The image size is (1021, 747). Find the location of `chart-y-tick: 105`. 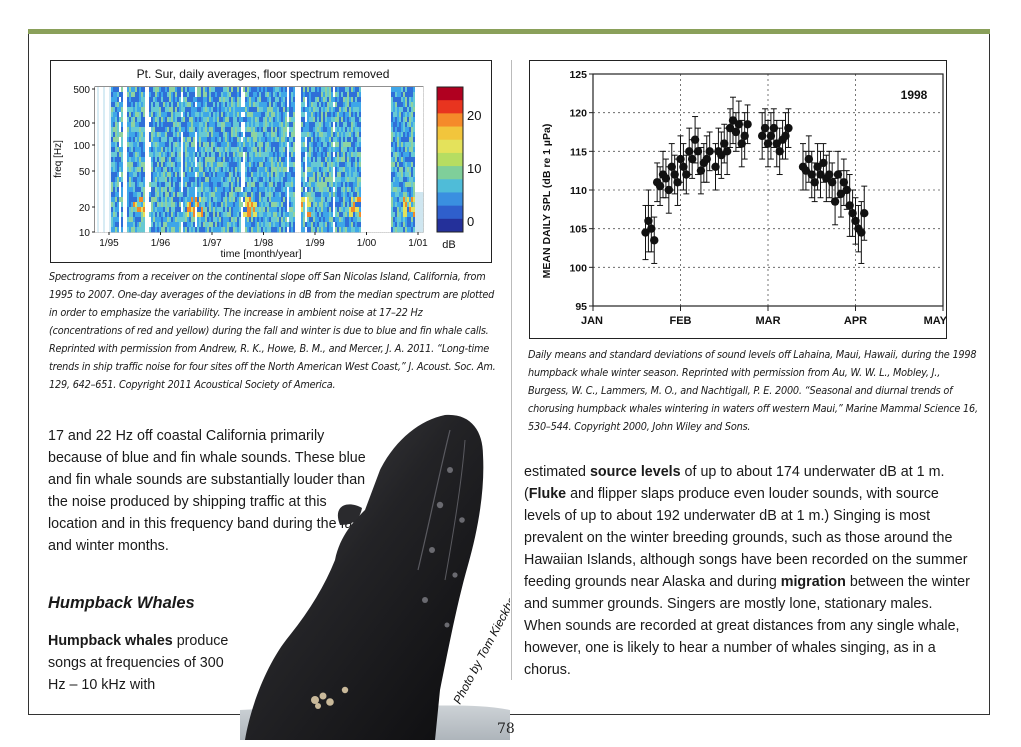

chart-y-tick: 105 is located at coordinates (578, 230).